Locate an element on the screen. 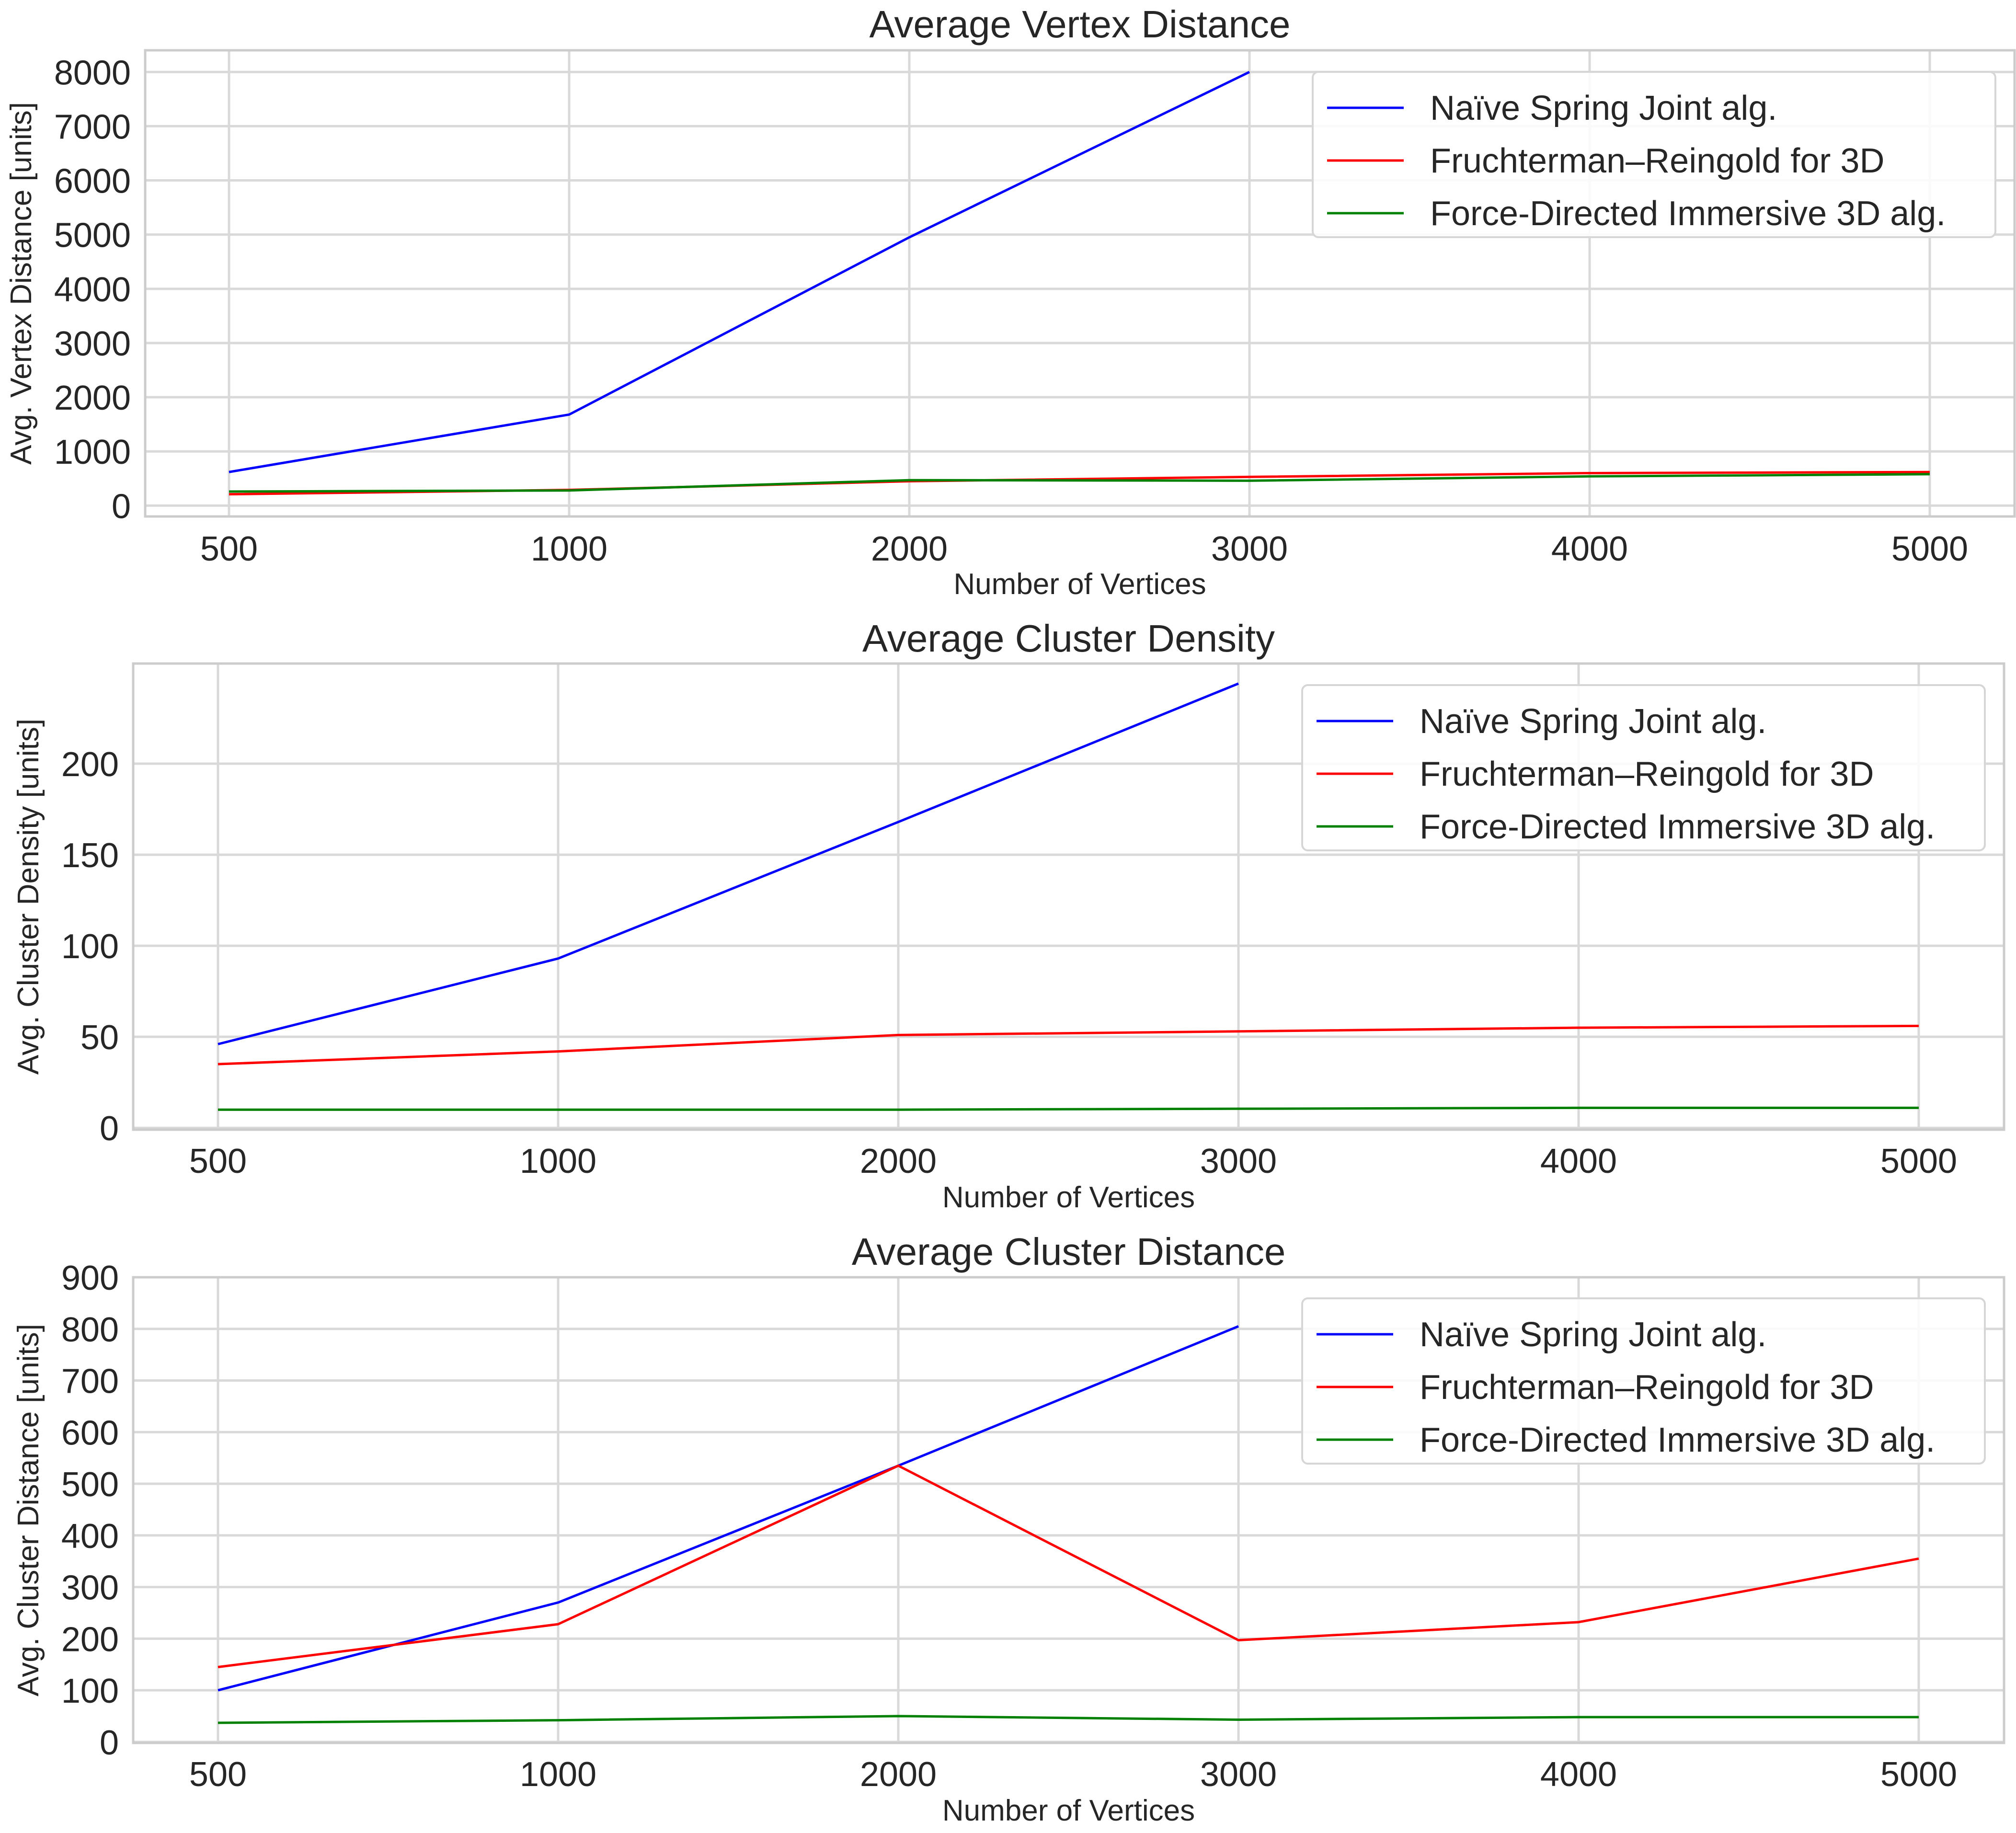 Image resolution: width=2016 pixels, height=1833 pixels. y-tick-label: 2000 is located at coordinates (92, 398).